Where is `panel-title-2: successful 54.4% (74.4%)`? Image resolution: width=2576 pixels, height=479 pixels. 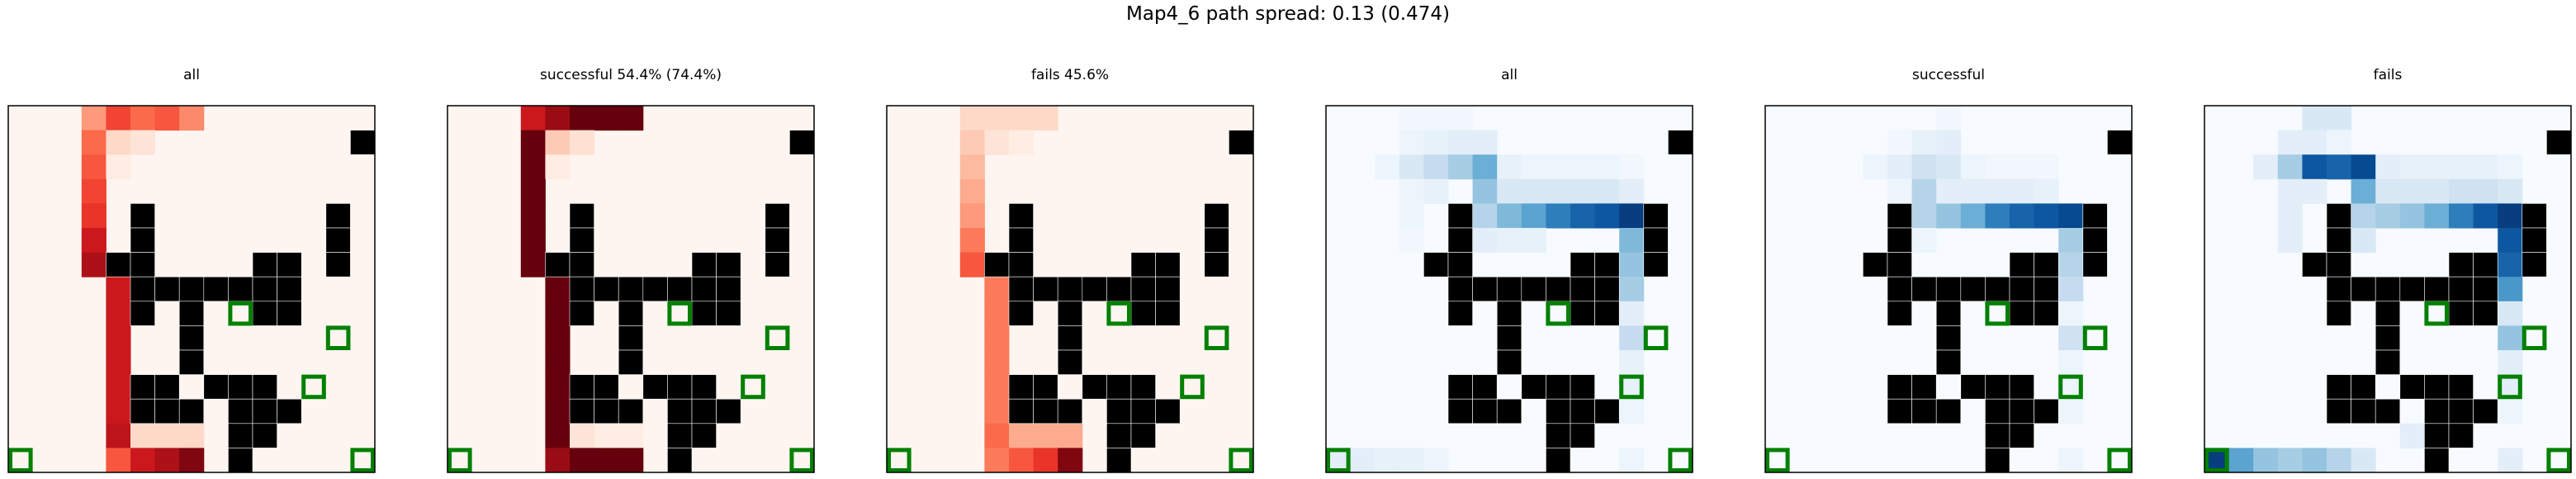 panel-title-2: successful 54.4% (74.4%) is located at coordinates (630, 75).